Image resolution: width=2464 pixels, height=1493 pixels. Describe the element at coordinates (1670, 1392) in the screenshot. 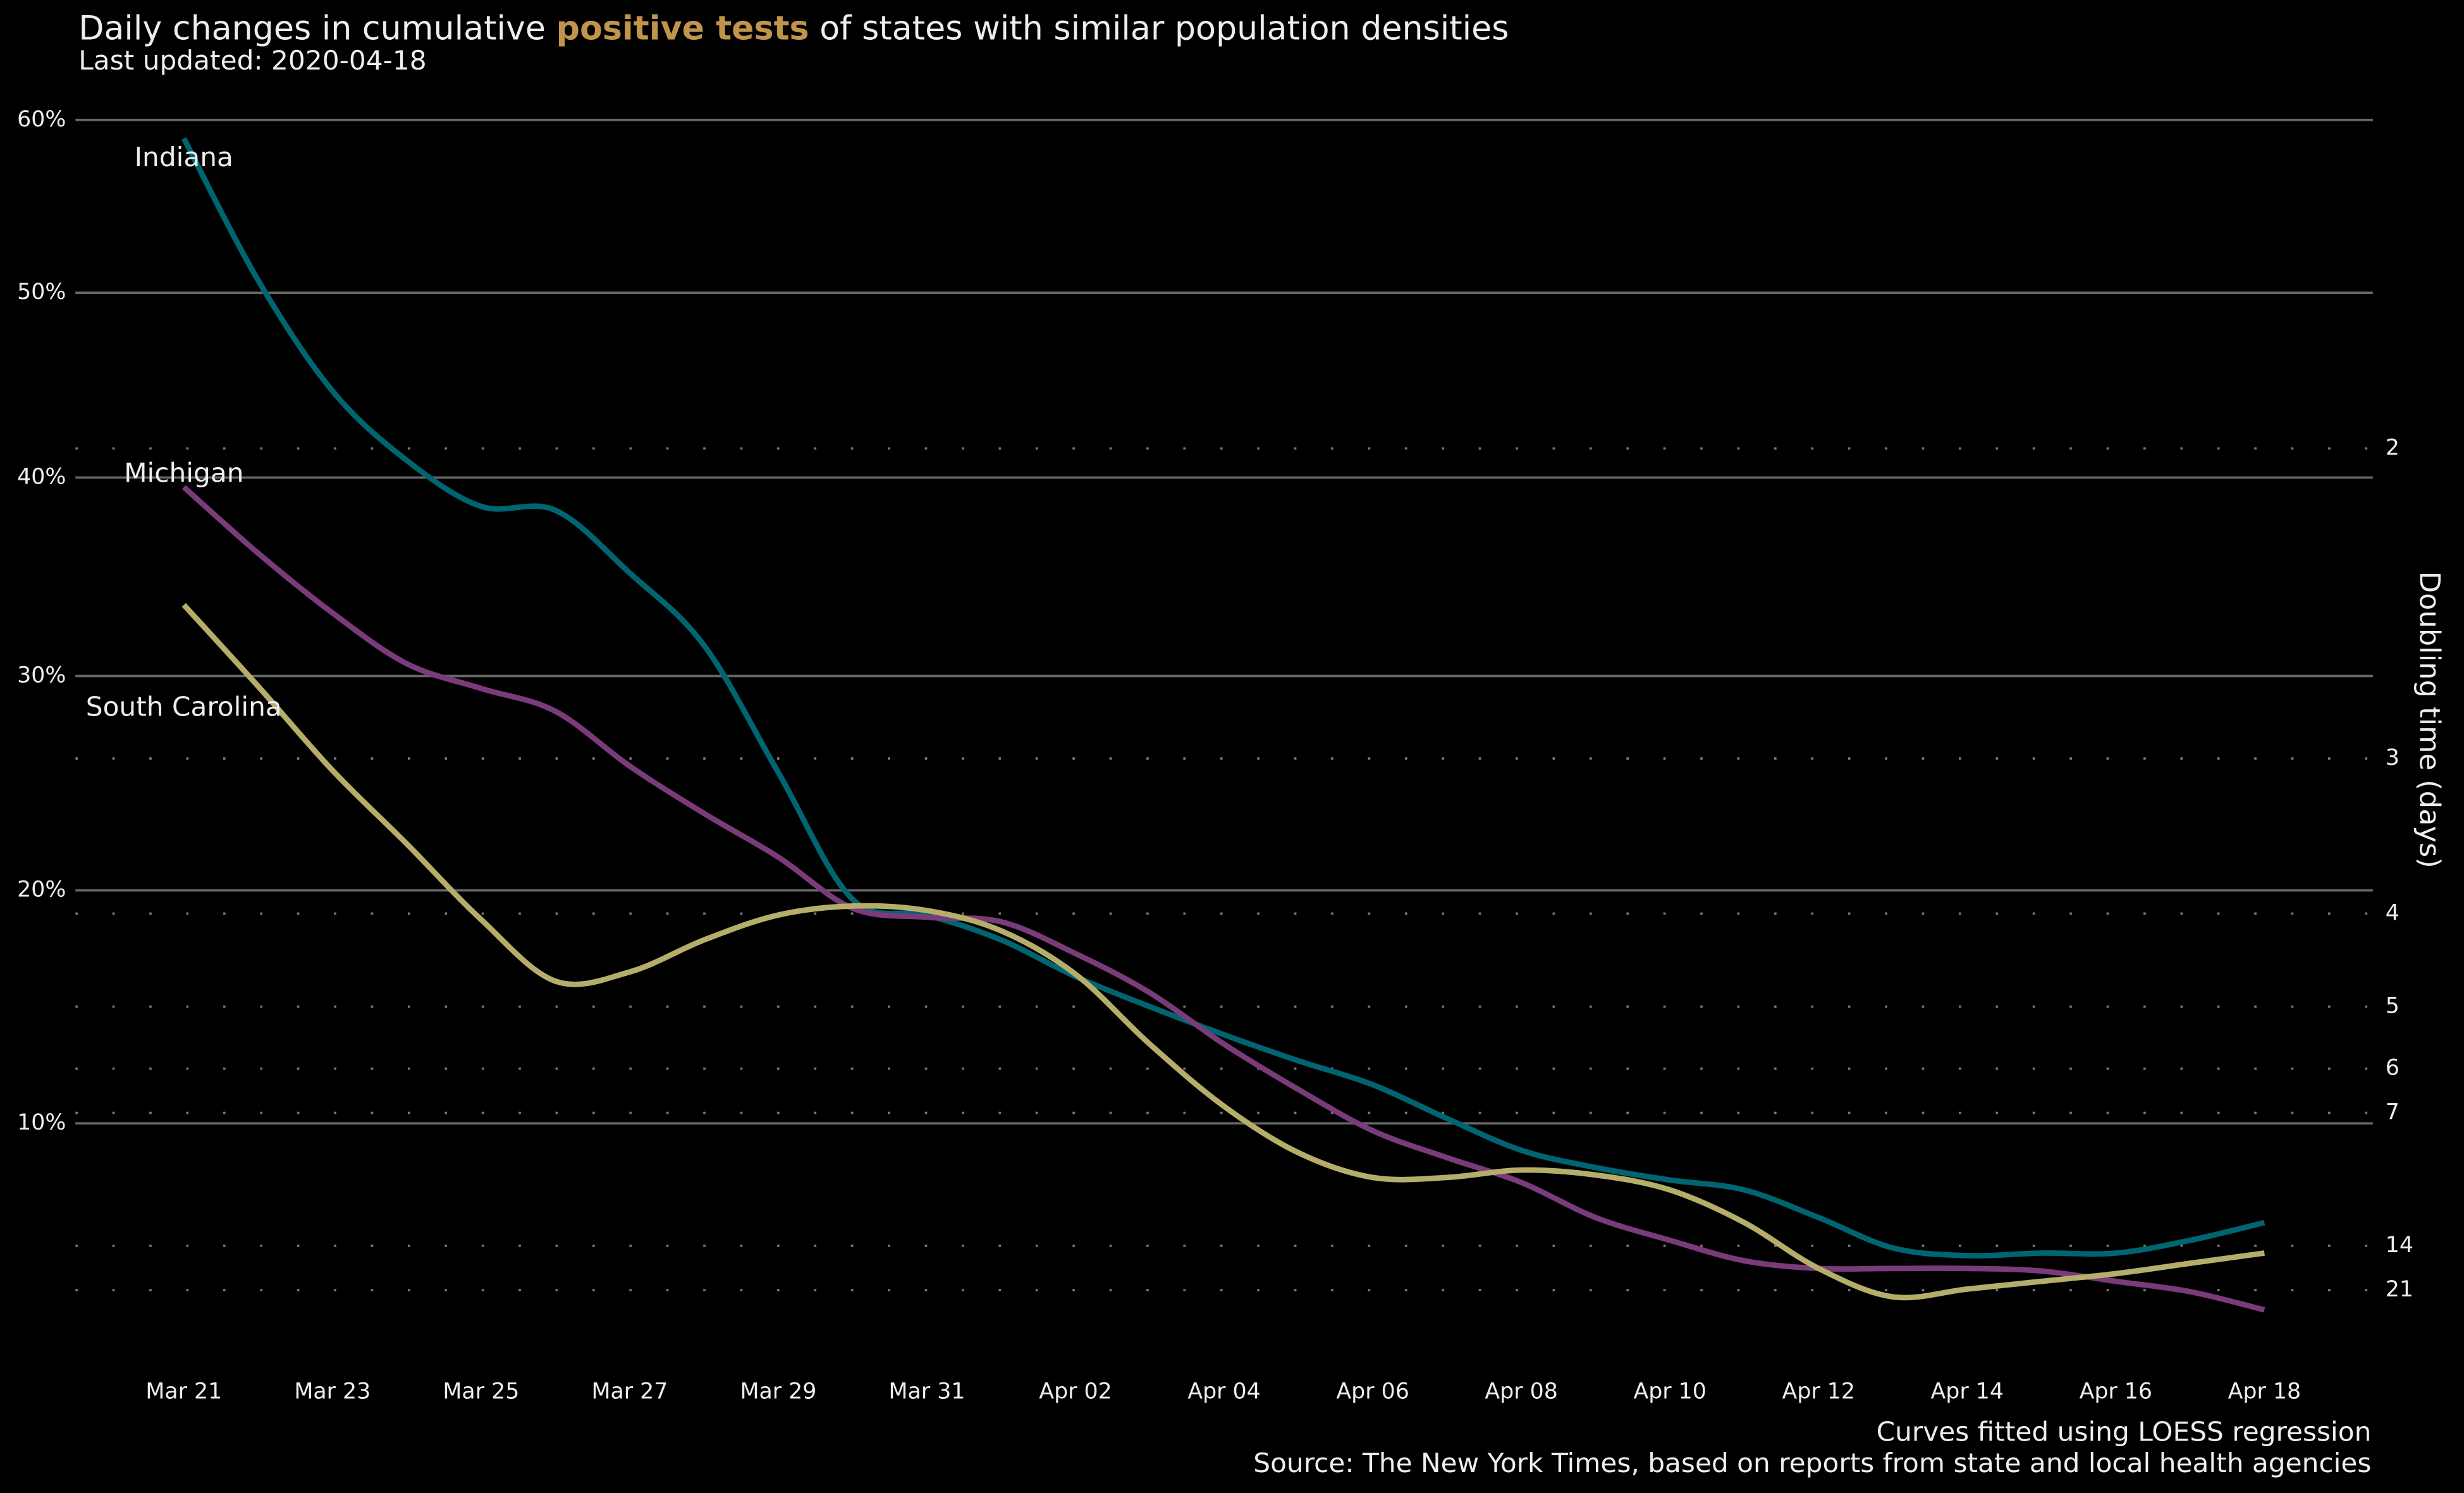

I see `x-tick-label: Apr 10` at that location.